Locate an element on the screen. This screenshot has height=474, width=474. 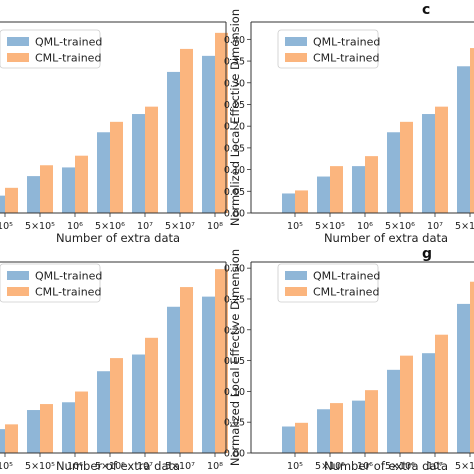
y-tick-label: 0.40 is located at coordinates (234, 40).